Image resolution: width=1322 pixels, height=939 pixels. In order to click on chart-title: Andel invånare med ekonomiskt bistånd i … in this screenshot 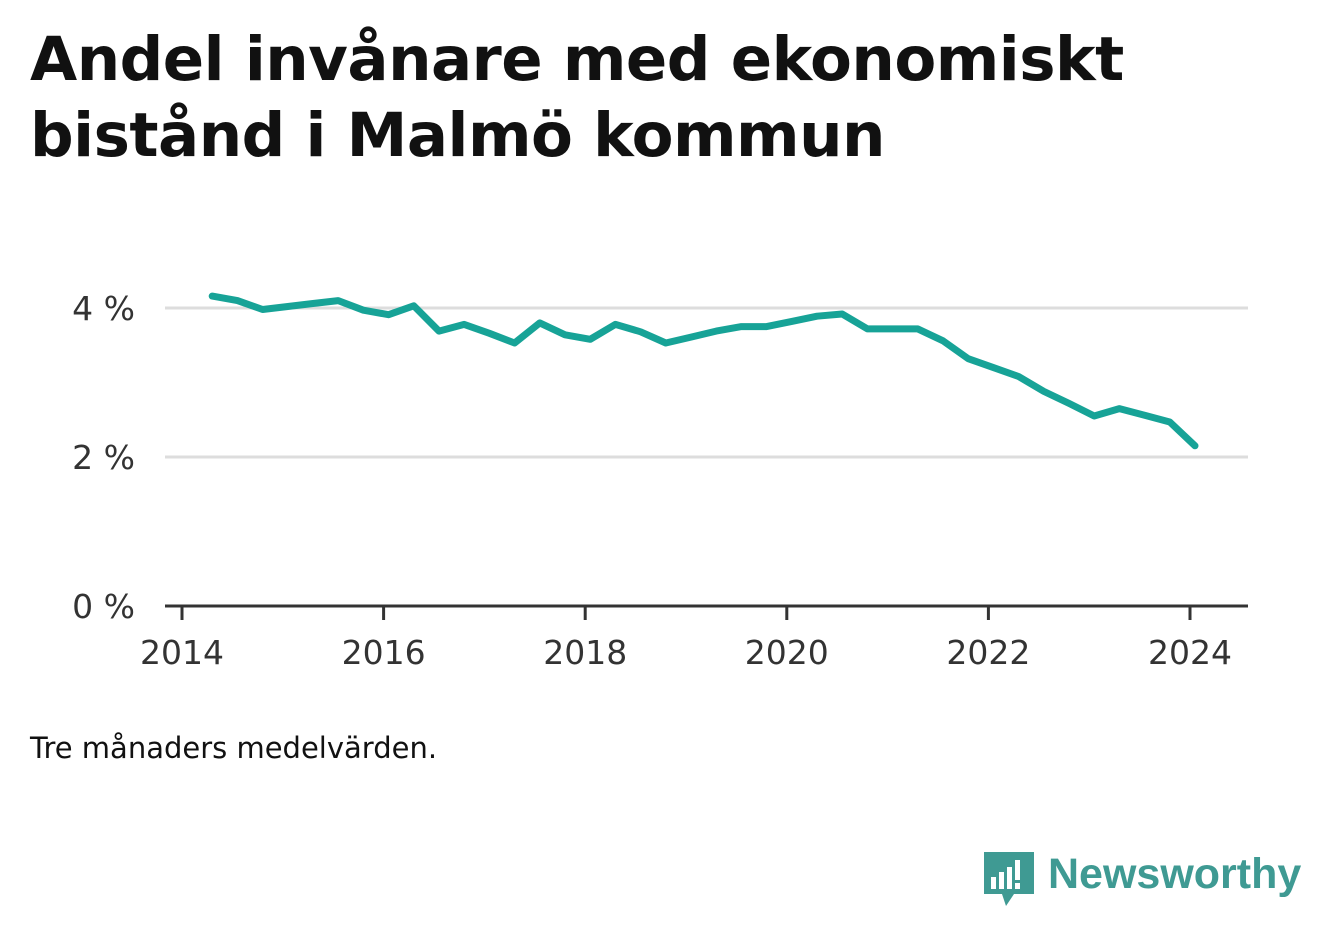, I will do `click(577, 97)`.